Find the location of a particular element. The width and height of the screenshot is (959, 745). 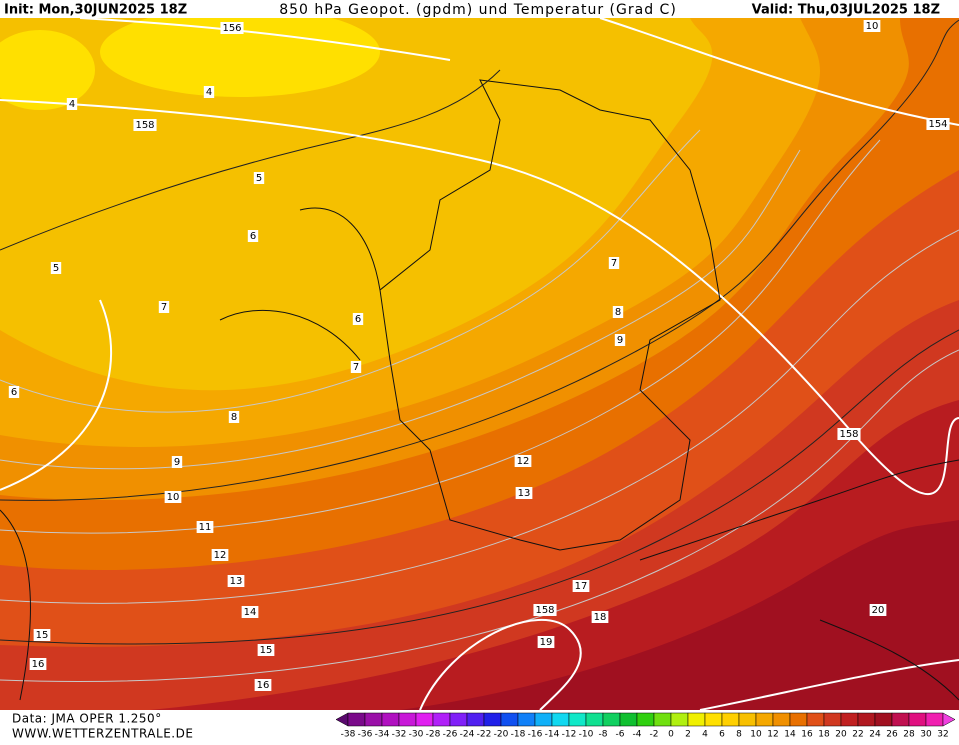

colorbar-tick-label: -32 is located at coordinates (399, 735).